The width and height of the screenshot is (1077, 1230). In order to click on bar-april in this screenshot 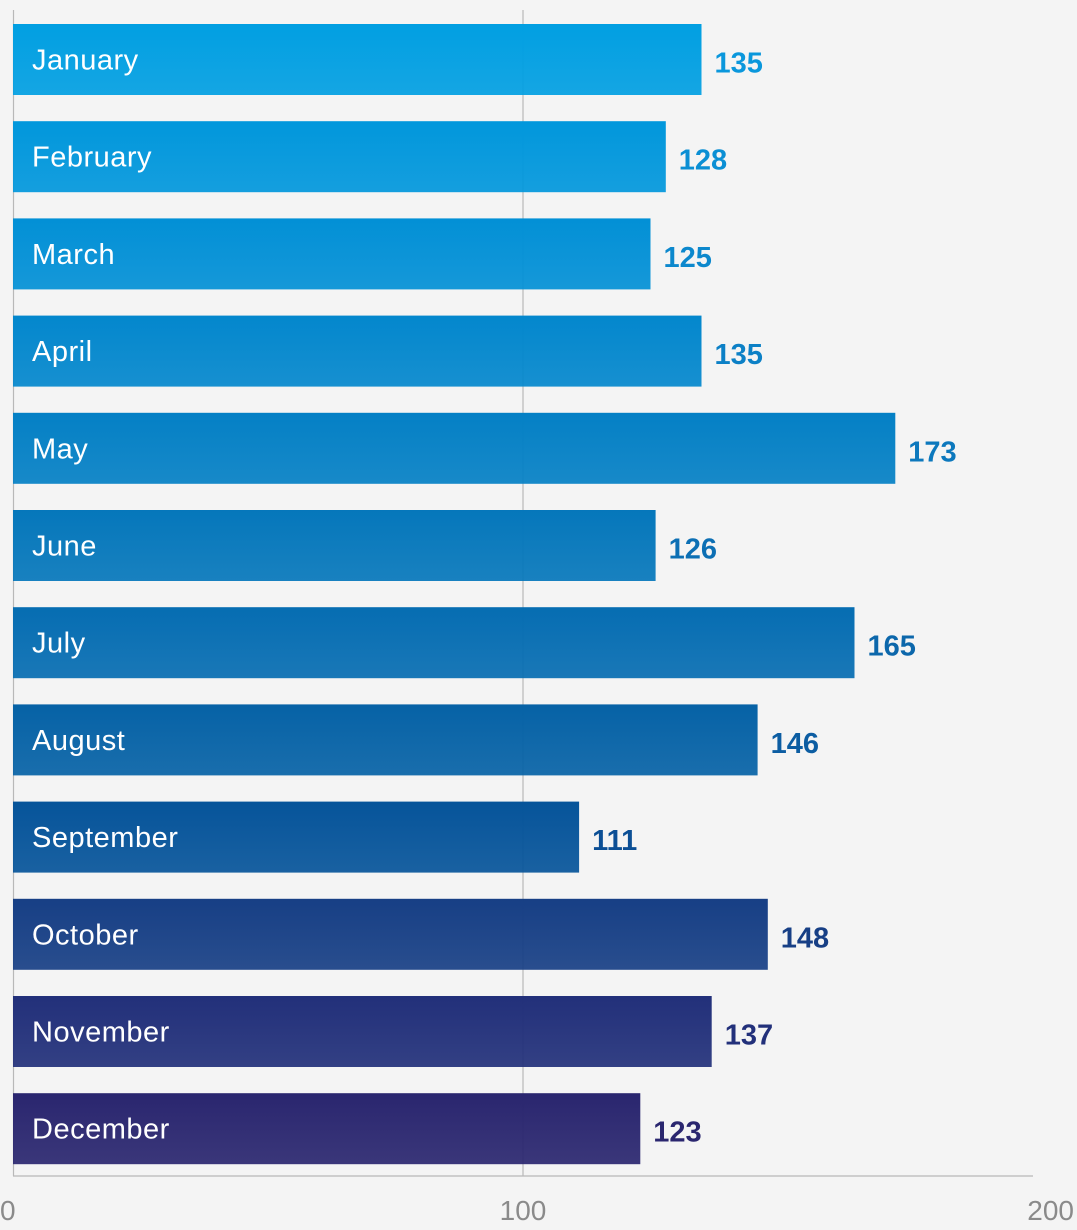, I will do `click(357, 351)`.